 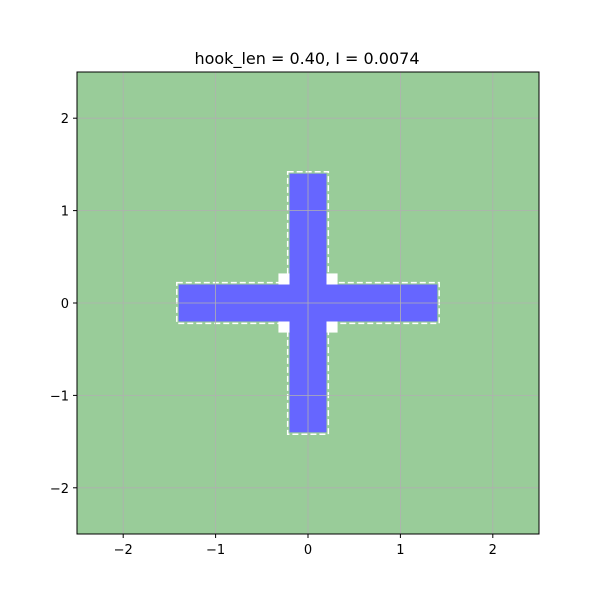 I want to click on y-tick-label: 0, so click(x=65, y=304).